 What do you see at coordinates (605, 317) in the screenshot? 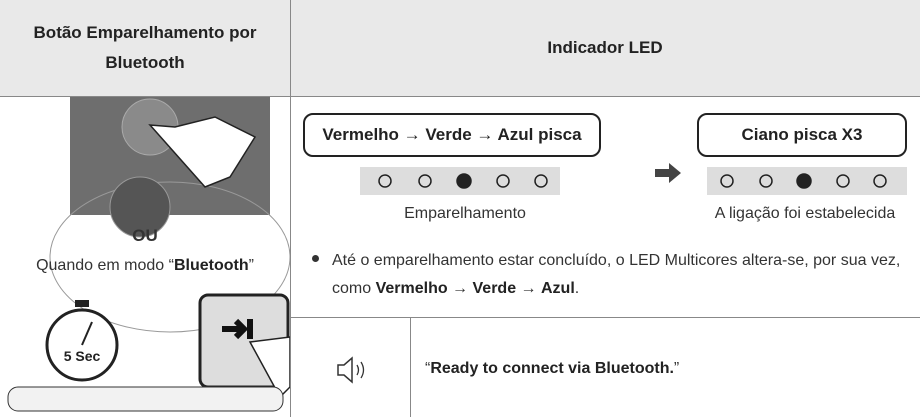
I see `row-divider` at bounding box center [605, 317].